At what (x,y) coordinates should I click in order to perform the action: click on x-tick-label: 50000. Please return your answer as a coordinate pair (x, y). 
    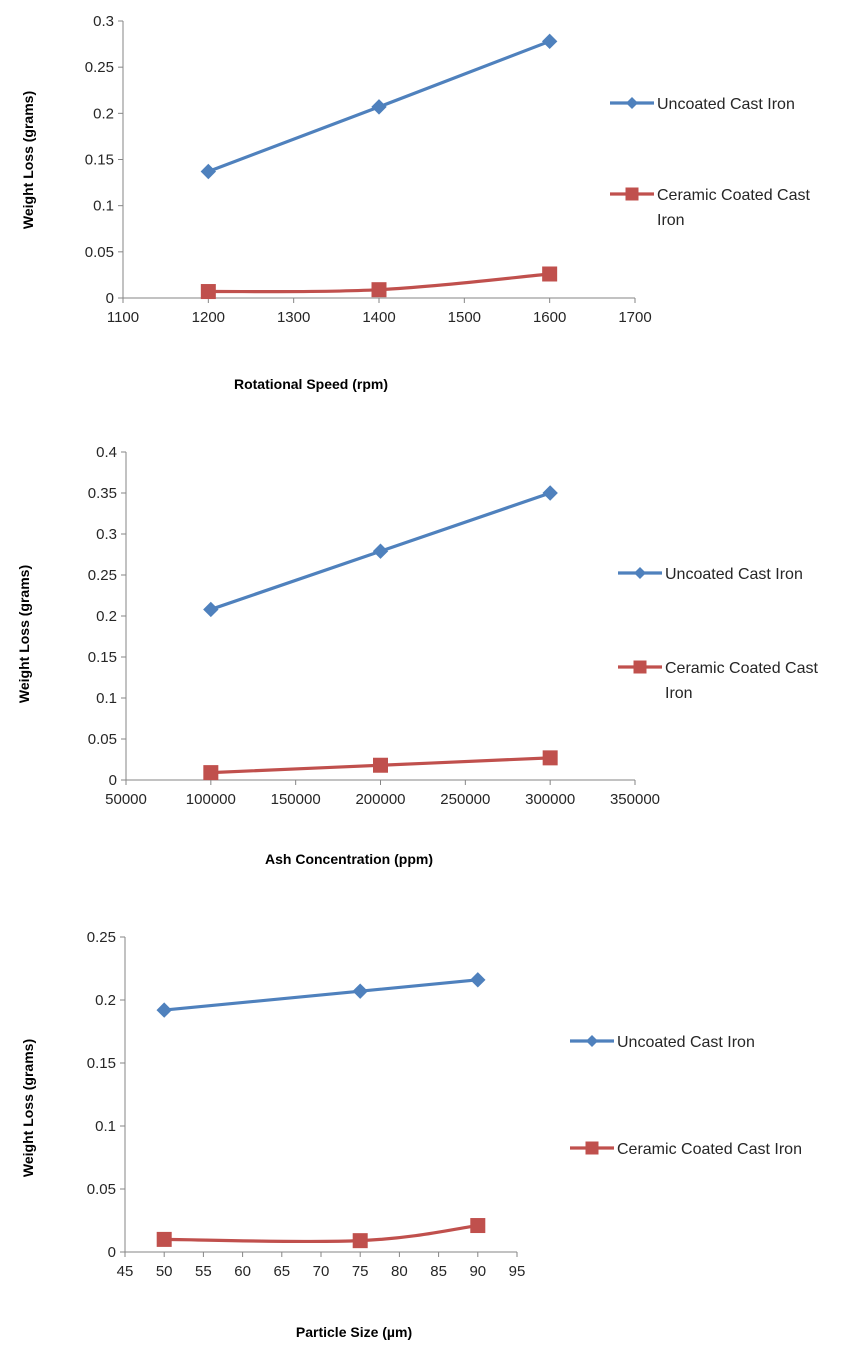
    Looking at the image, I should click on (126, 799).